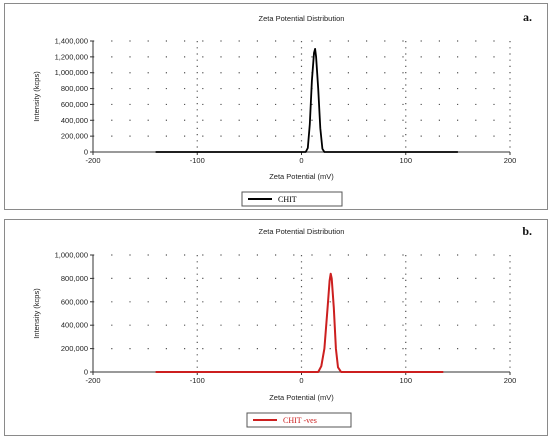  What do you see at coordinates (301, 176) in the screenshot?
I see `chart-a-xlabel: Zeta Potential (mV)` at bounding box center [301, 176].